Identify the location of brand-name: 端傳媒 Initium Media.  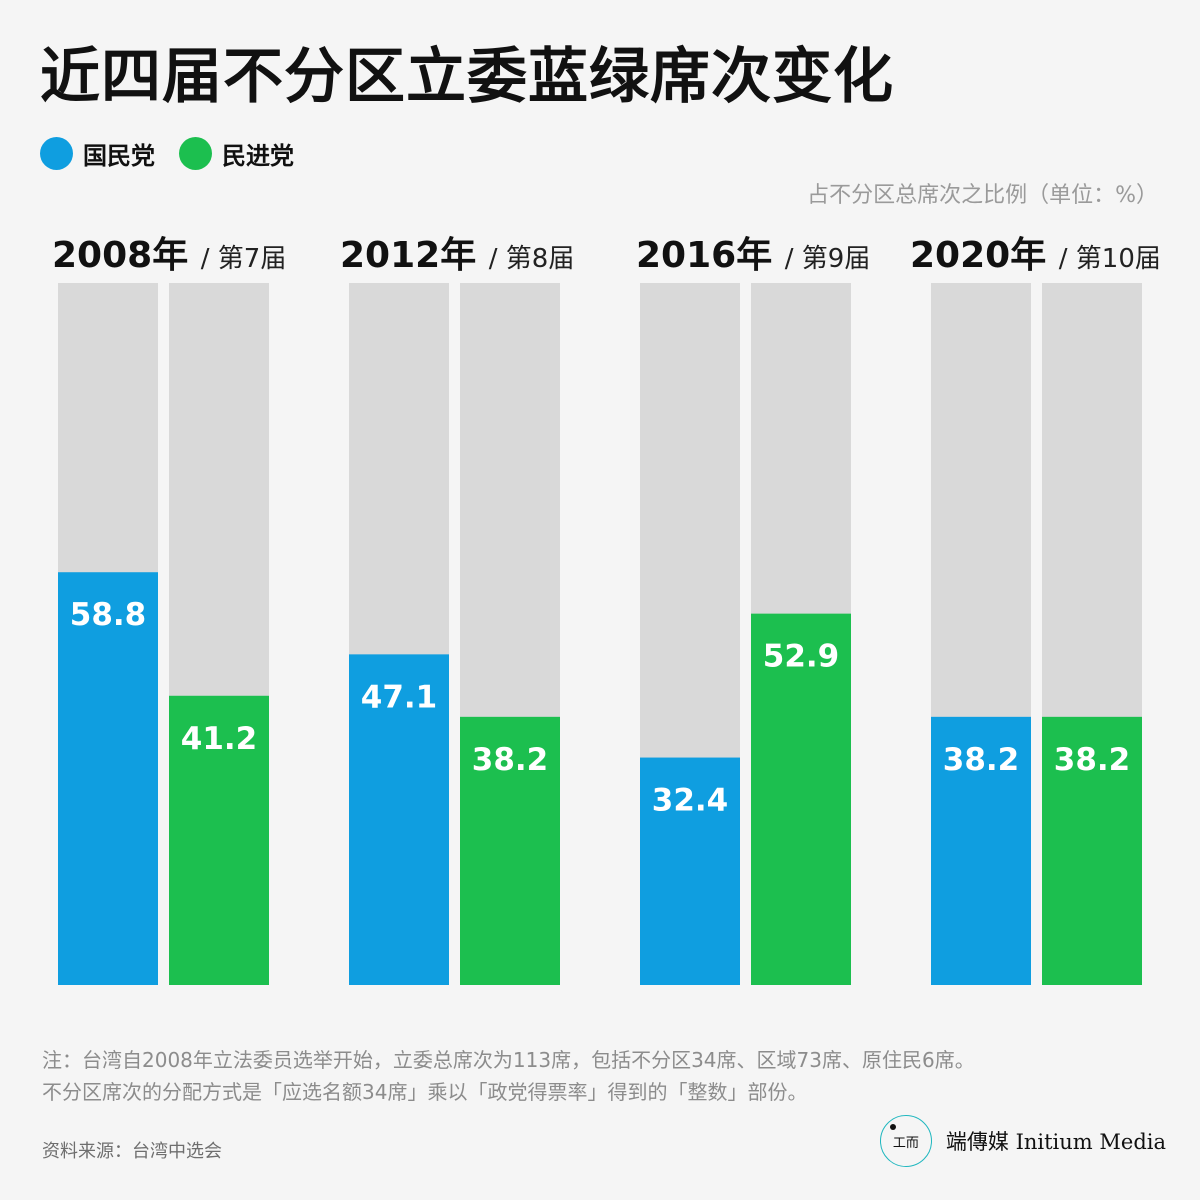
(1055, 1142).